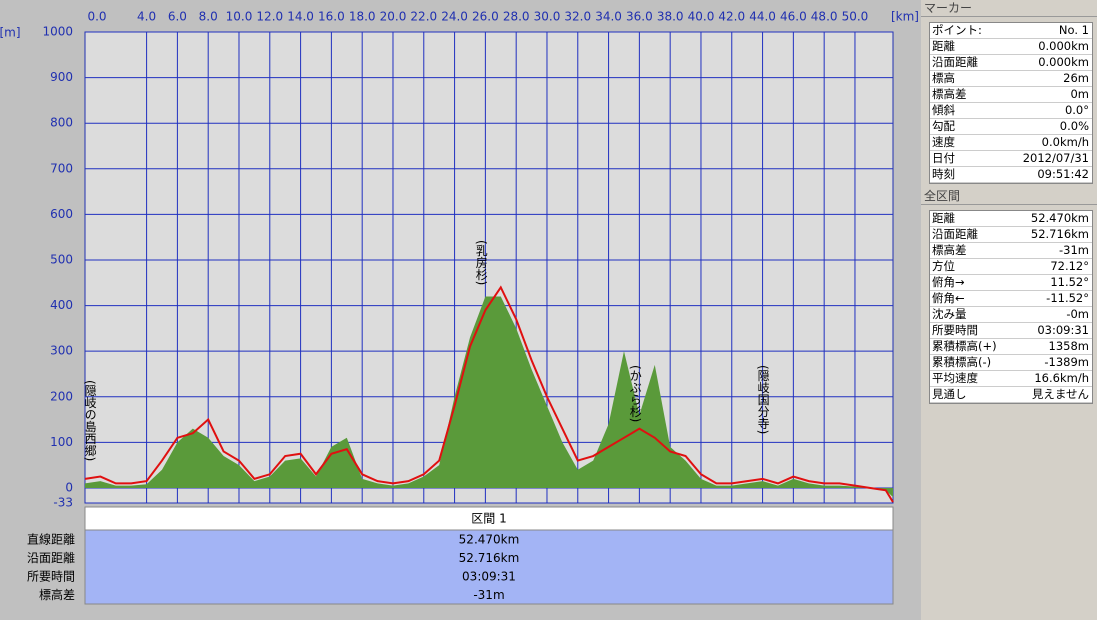  I want to click on info-value: -31m, so click(1074, 250).